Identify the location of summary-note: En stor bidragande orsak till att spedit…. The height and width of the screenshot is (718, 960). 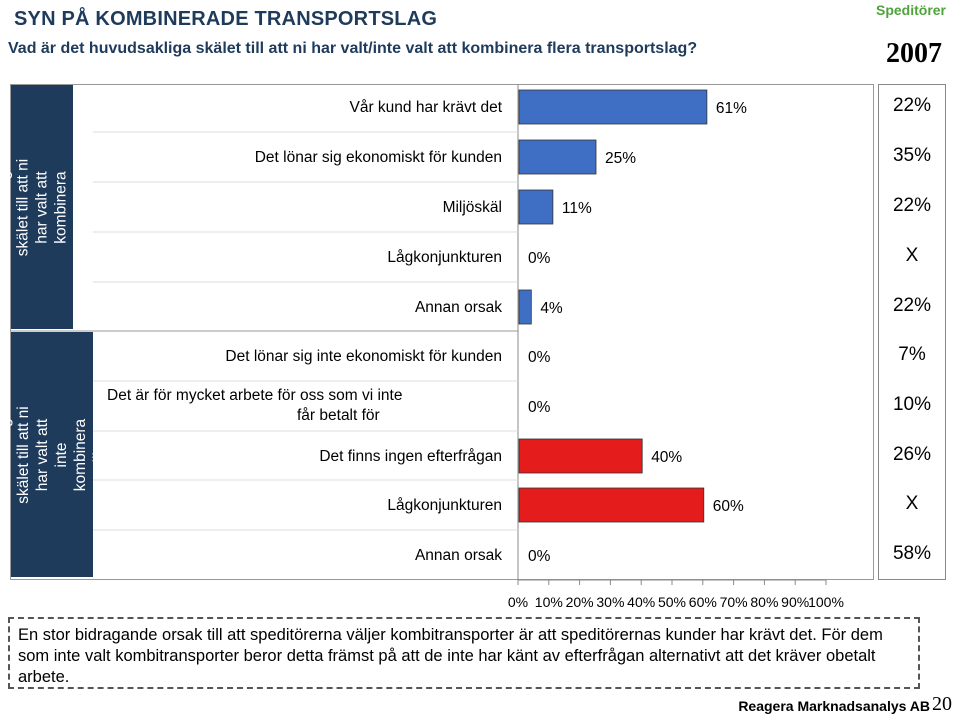
(464, 653).